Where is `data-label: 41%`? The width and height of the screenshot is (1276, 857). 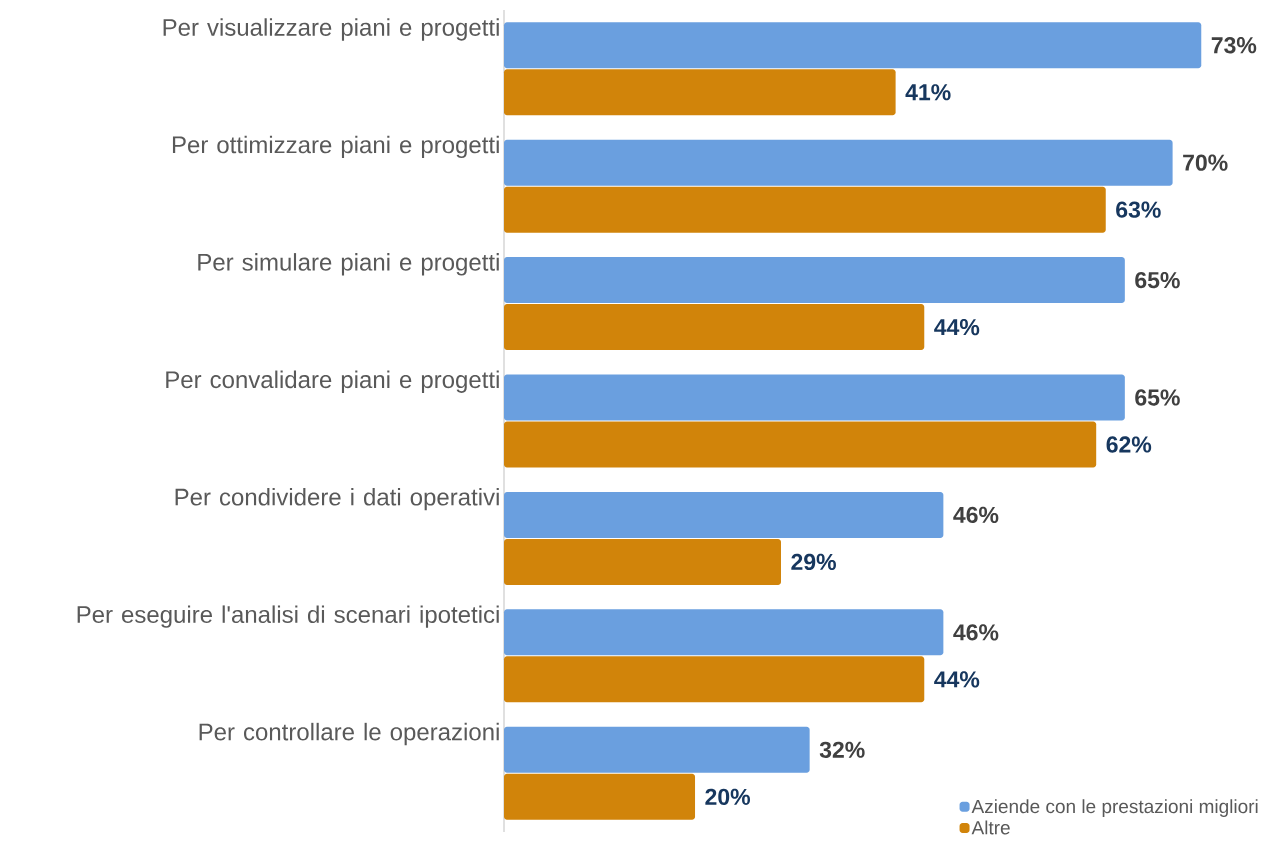 data-label: 41% is located at coordinates (928, 92).